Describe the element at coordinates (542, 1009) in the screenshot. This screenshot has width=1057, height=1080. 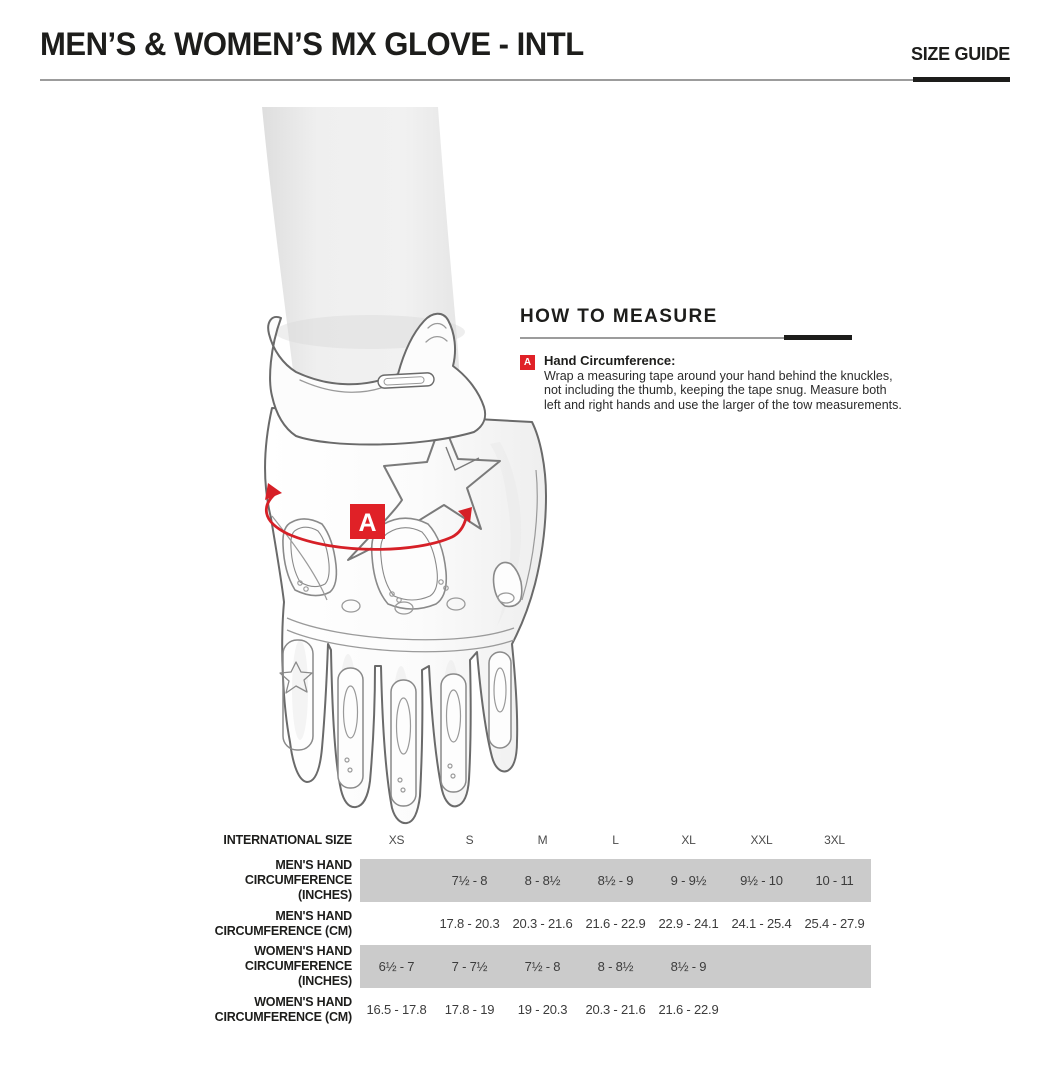
I see `table-cell: 19 - 20.3` at that location.